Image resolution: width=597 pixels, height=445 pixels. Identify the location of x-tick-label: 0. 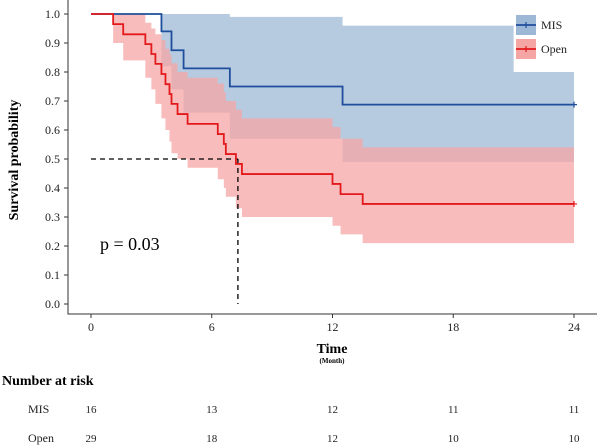
(91, 327).